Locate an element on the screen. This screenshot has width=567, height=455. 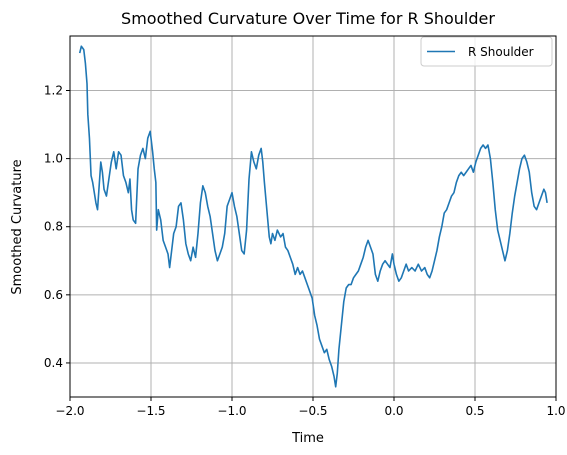
legend: R Shoulder is located at coordinates (486, 51).